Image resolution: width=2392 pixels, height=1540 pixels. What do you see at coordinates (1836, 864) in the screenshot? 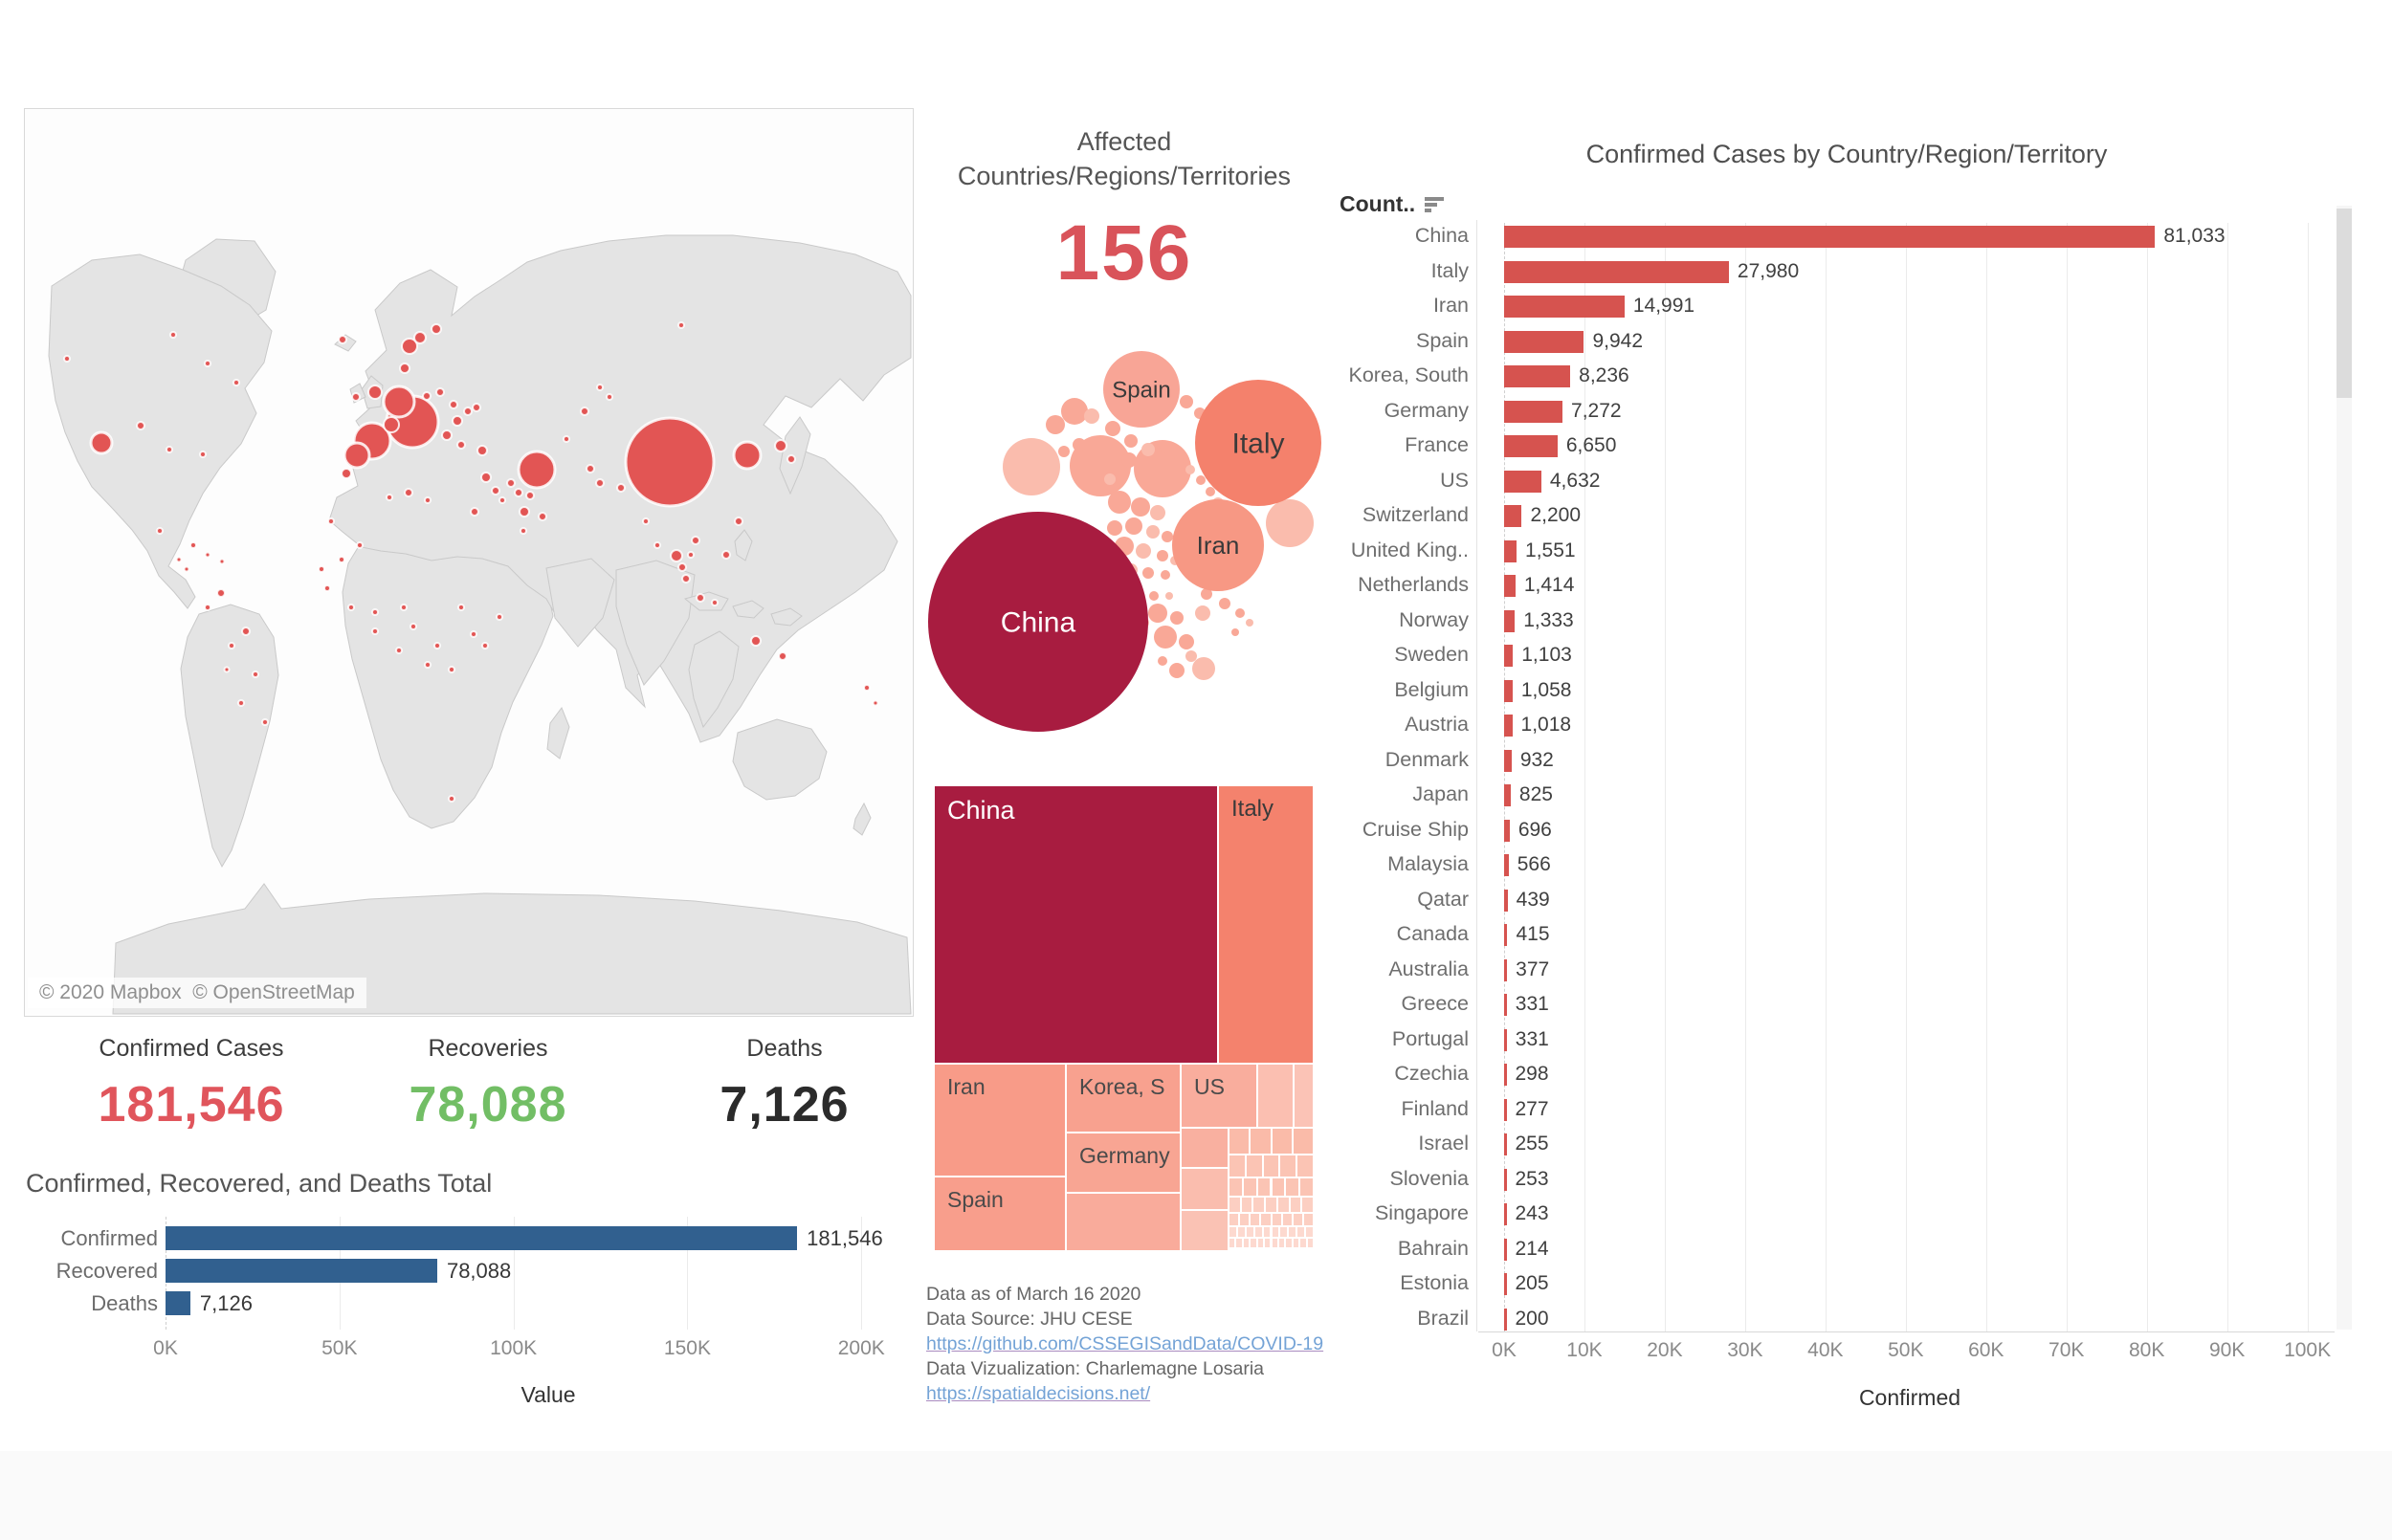
I see `country-bar-row: Malaysia 566` at bounding box center [1836, 864].